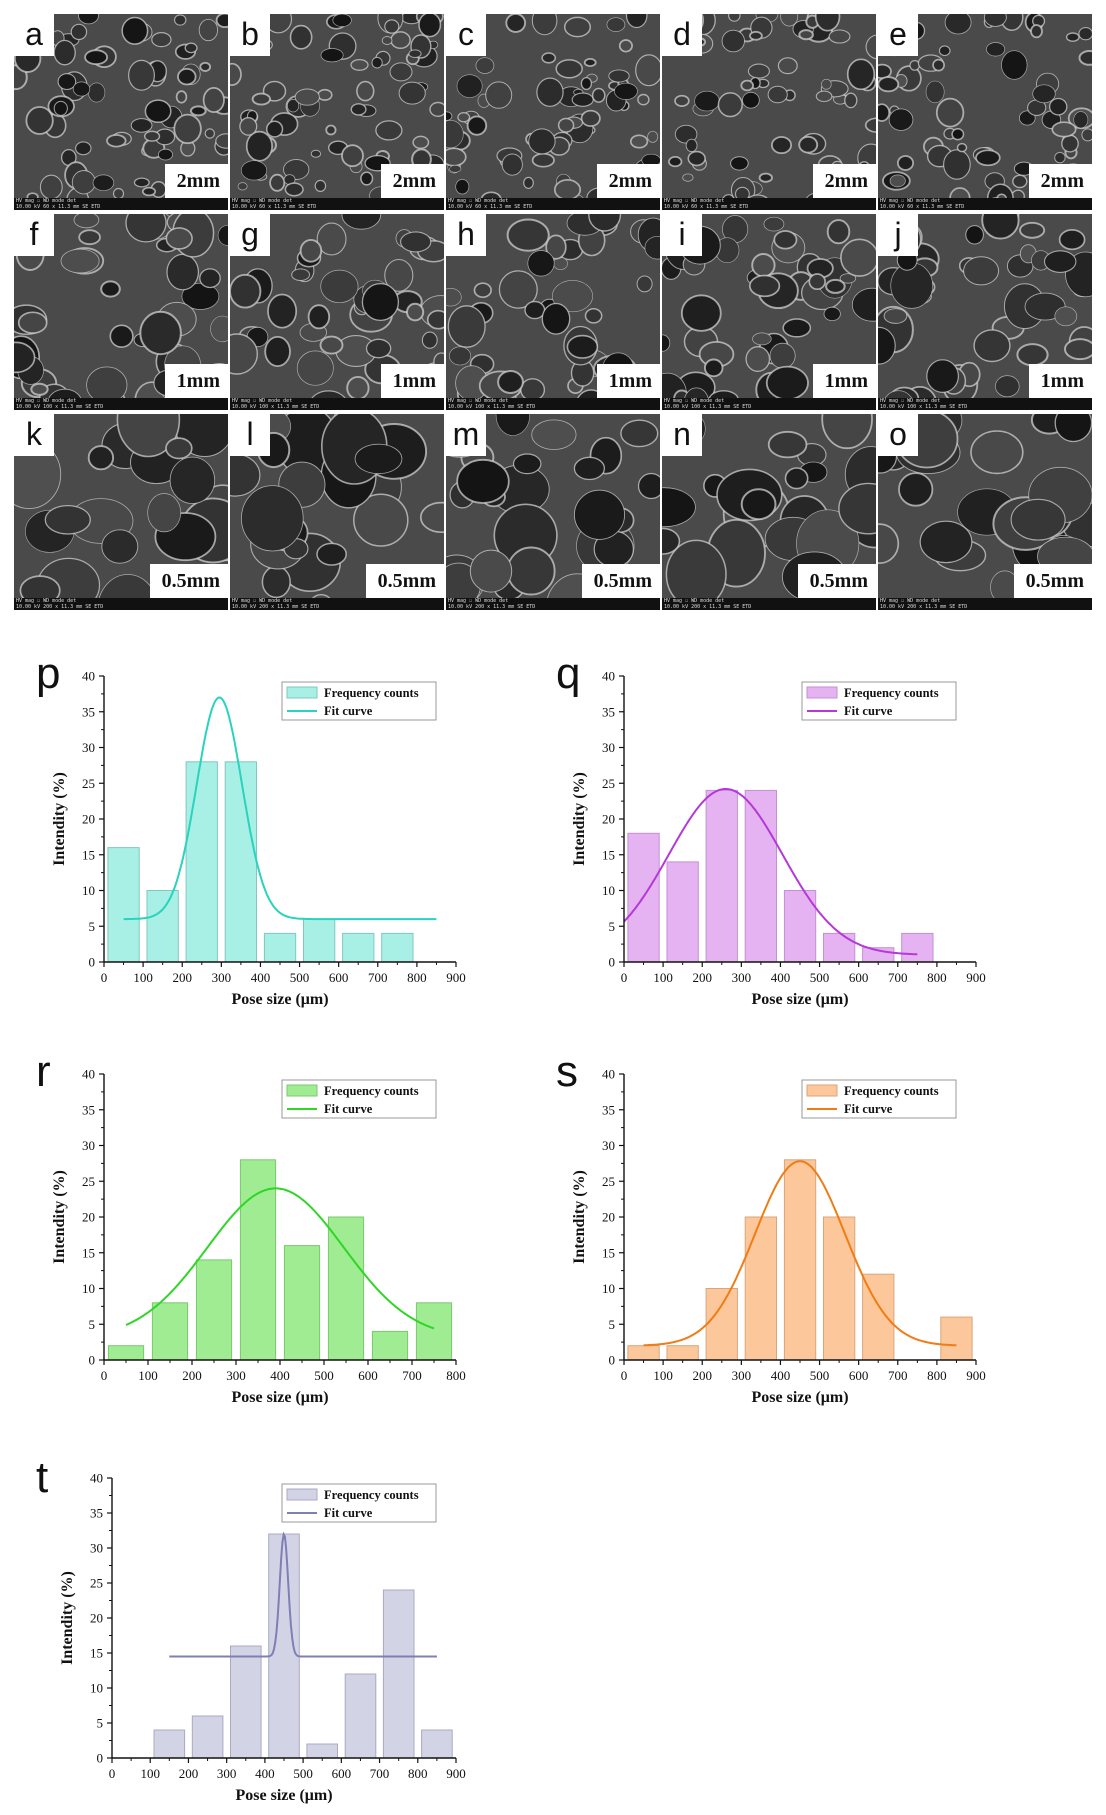 The image size is (1106, 1815). Describe the element at coordinates (250, 235) in the screenshot. I see `sem-panel-label: g` at that location.